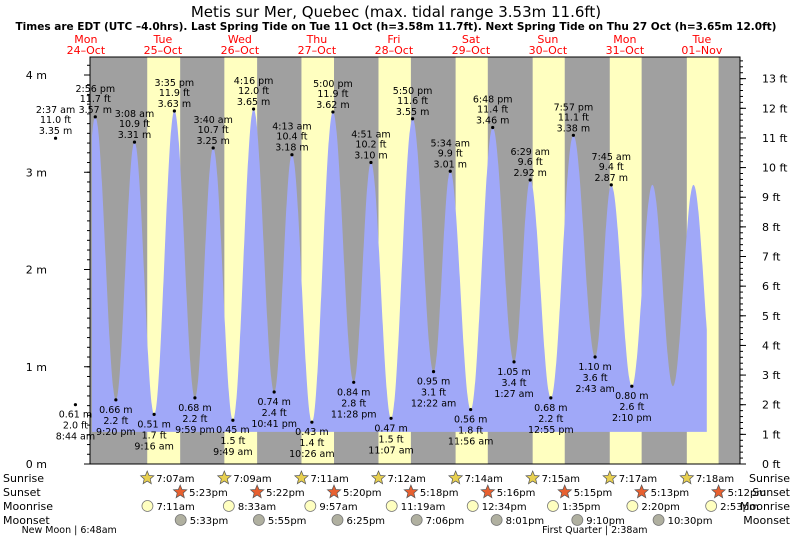 The image size is (793, 539). What do you see at coordinates (433, 382) in the screenshot?
I see `tide-height-m: 0.95 m` at bounding box center [433, 382].